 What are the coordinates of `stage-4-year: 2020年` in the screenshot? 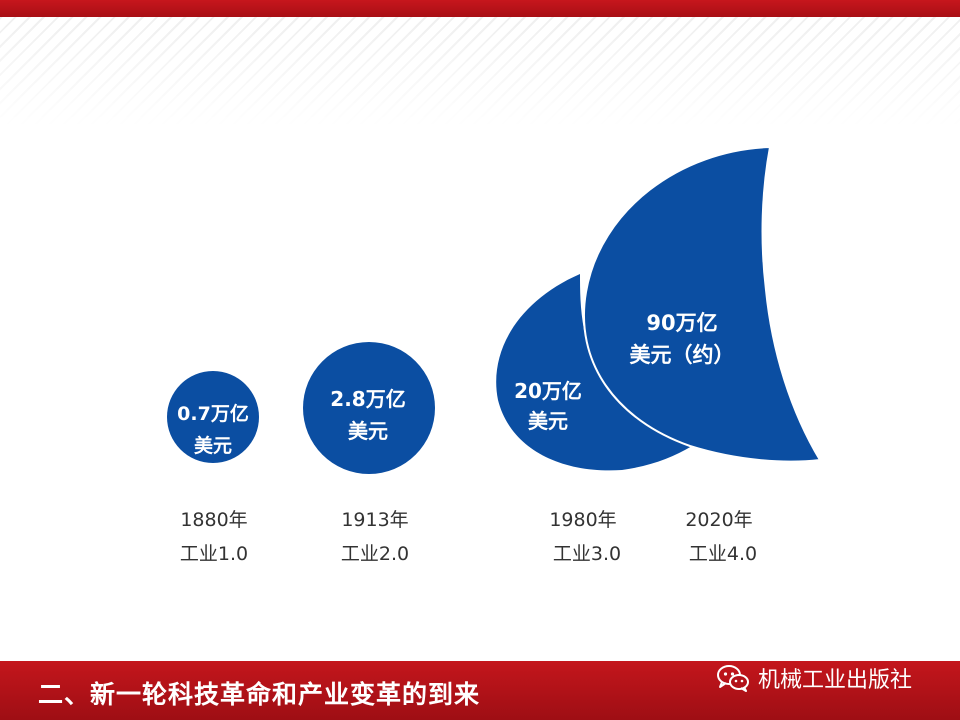 It's located at (718, 520).